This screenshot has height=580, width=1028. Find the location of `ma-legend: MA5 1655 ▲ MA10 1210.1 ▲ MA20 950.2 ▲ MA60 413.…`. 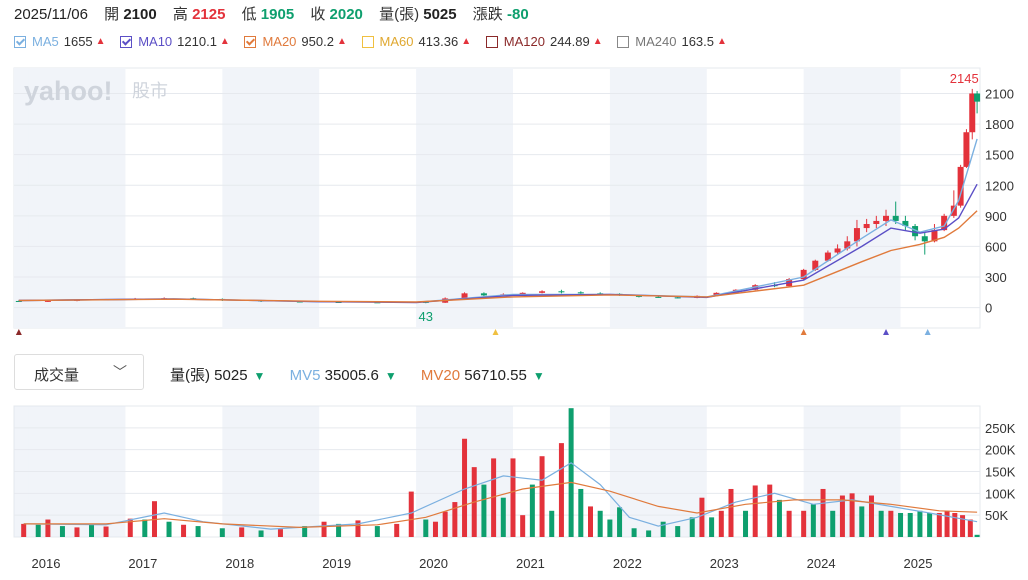

ma-legend: MA5 1655 ▲ MA10 1210.1 ▲ MA20 950.2 ▲ MA60 413.… is located at coordinates (376, 42).